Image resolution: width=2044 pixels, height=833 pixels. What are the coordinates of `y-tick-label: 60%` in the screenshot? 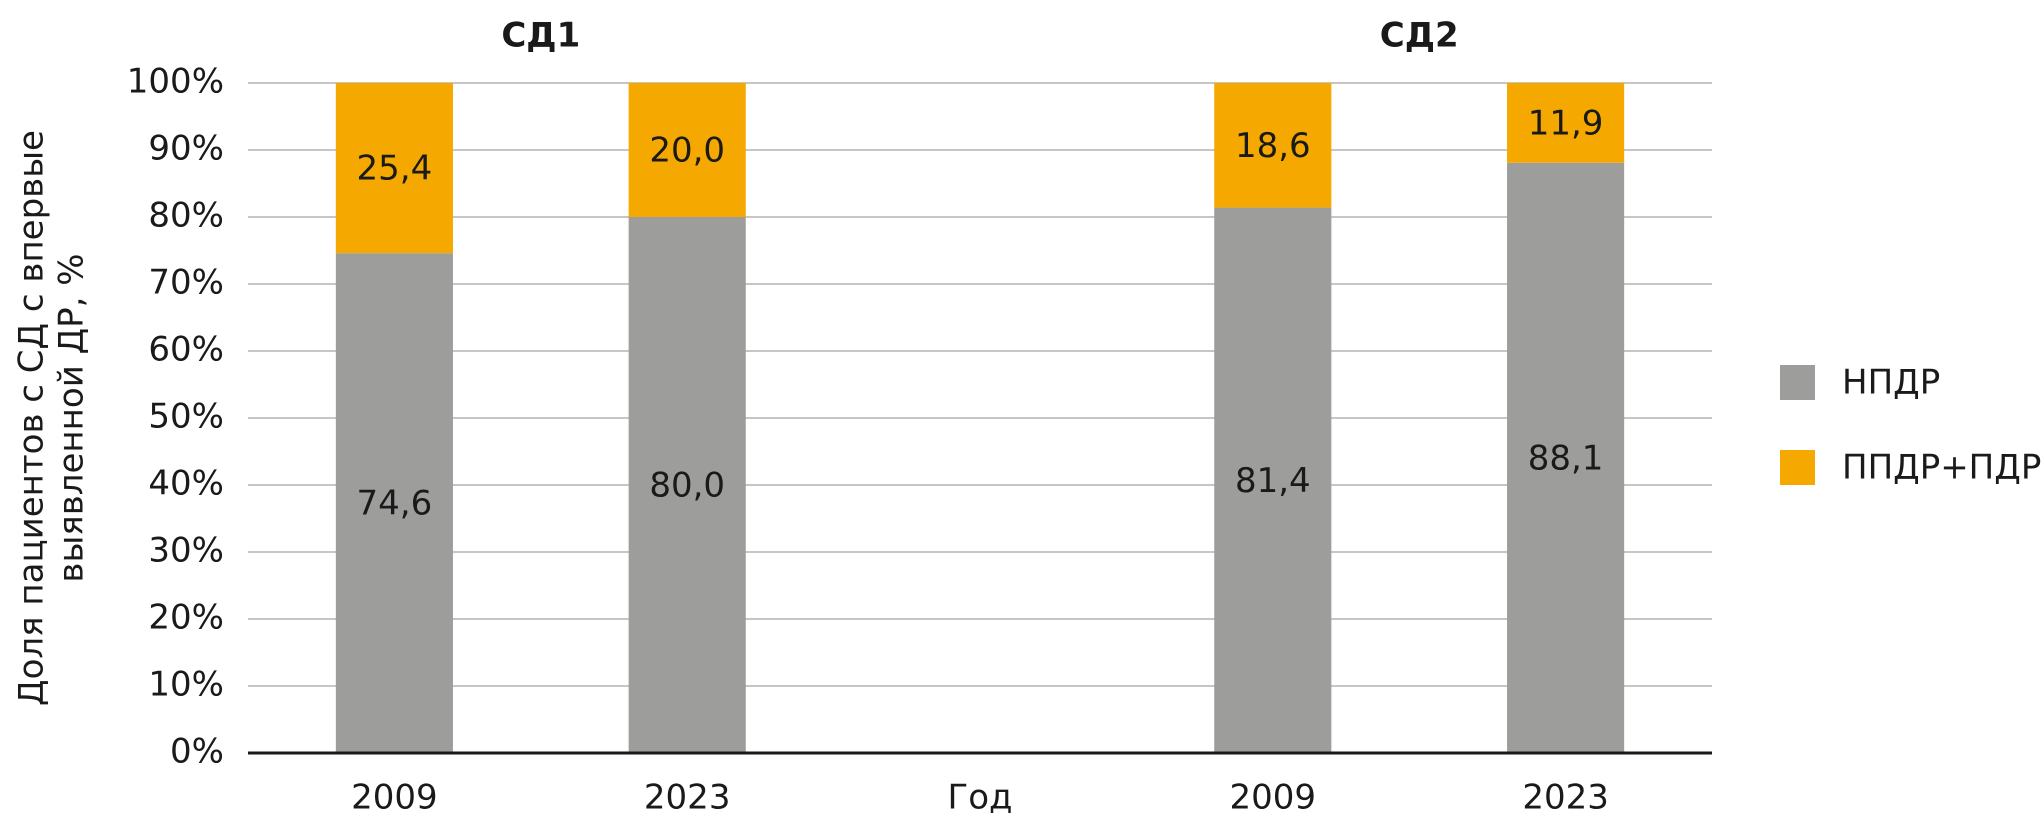 It's located at (186, 350).